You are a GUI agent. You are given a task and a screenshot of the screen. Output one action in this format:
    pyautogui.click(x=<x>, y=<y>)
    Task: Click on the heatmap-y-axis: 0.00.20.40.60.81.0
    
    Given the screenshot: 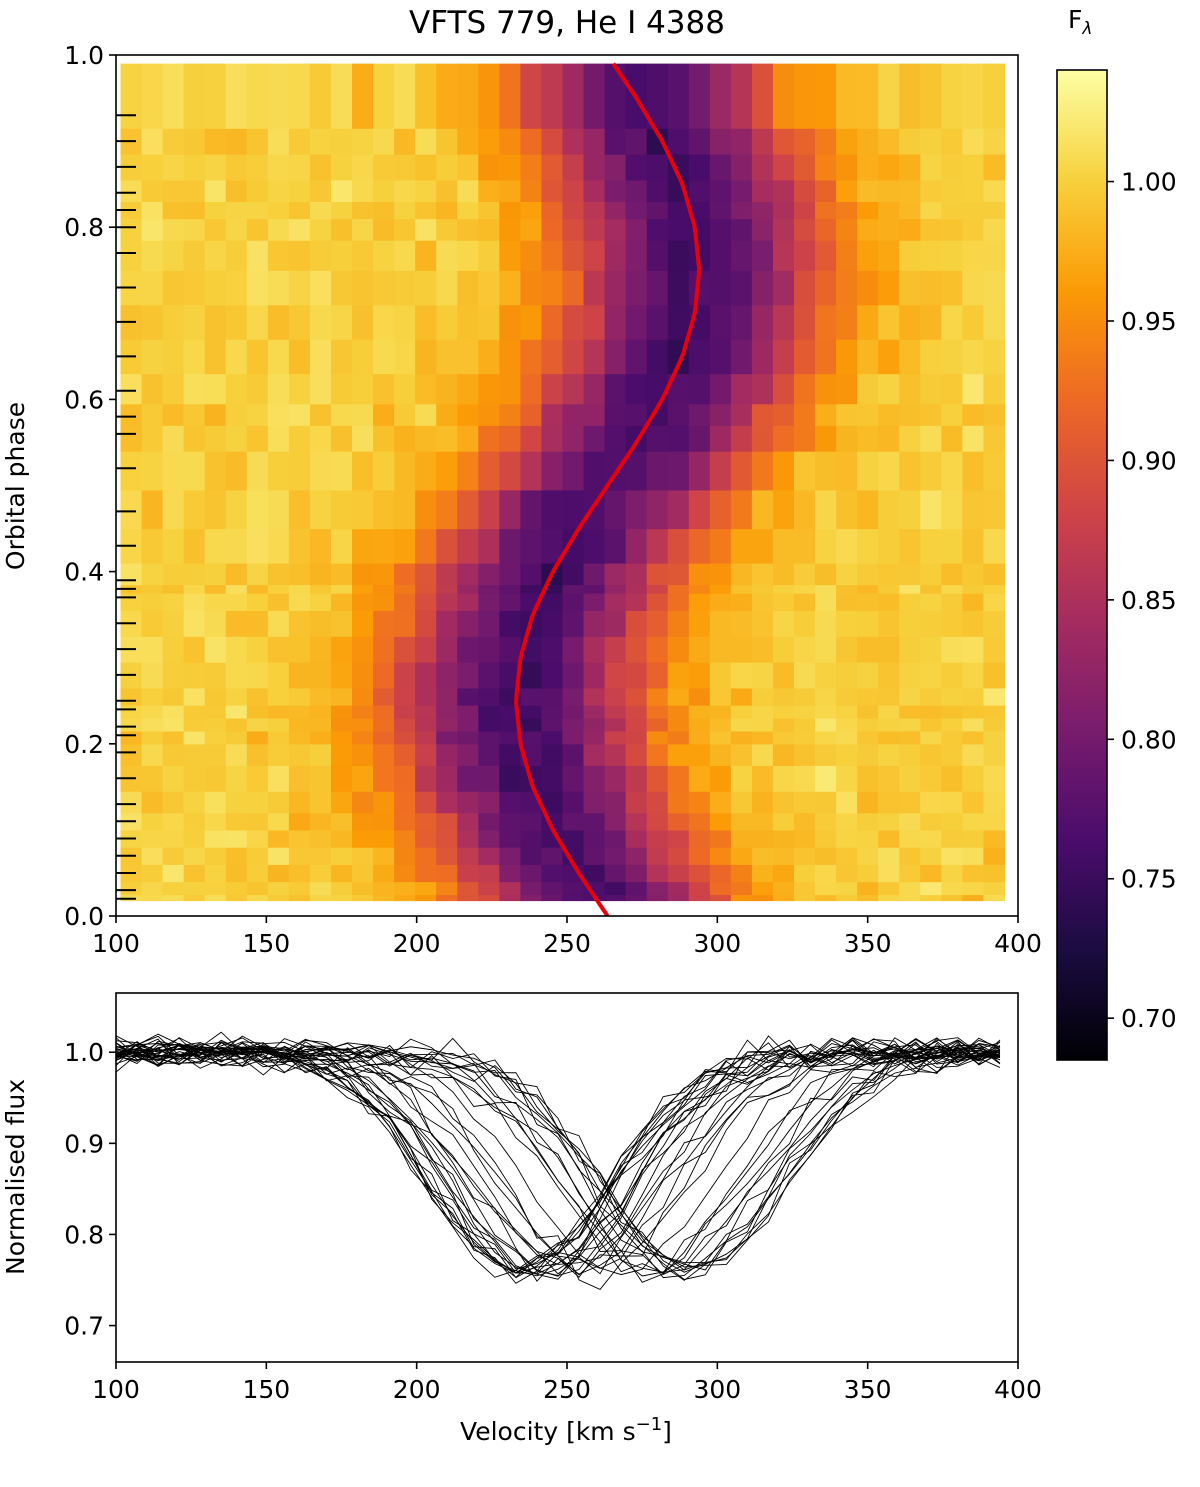 What is the action you would take?
    pyautogui.click(x=90, y=486)
    